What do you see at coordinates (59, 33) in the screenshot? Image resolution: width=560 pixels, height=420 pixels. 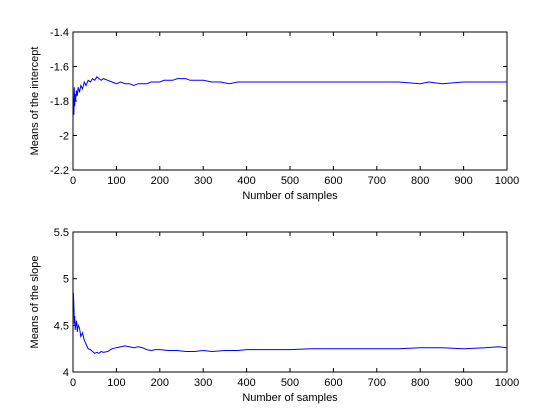 I see `y-tick-label: -1.4` at bounding box center [59, 33].